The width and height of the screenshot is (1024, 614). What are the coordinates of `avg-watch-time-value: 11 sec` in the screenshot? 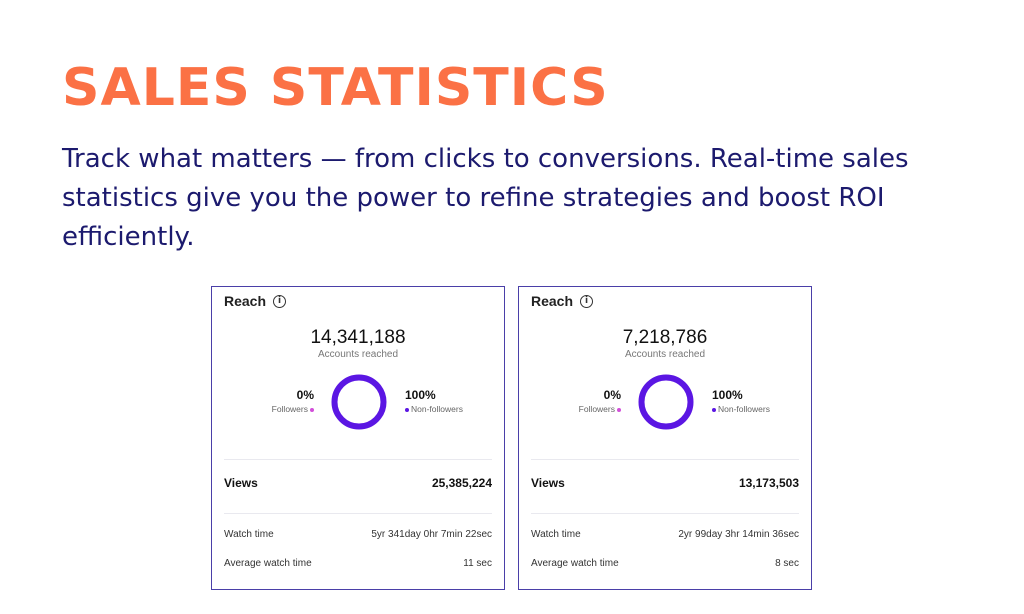 It's located at (477, 563).